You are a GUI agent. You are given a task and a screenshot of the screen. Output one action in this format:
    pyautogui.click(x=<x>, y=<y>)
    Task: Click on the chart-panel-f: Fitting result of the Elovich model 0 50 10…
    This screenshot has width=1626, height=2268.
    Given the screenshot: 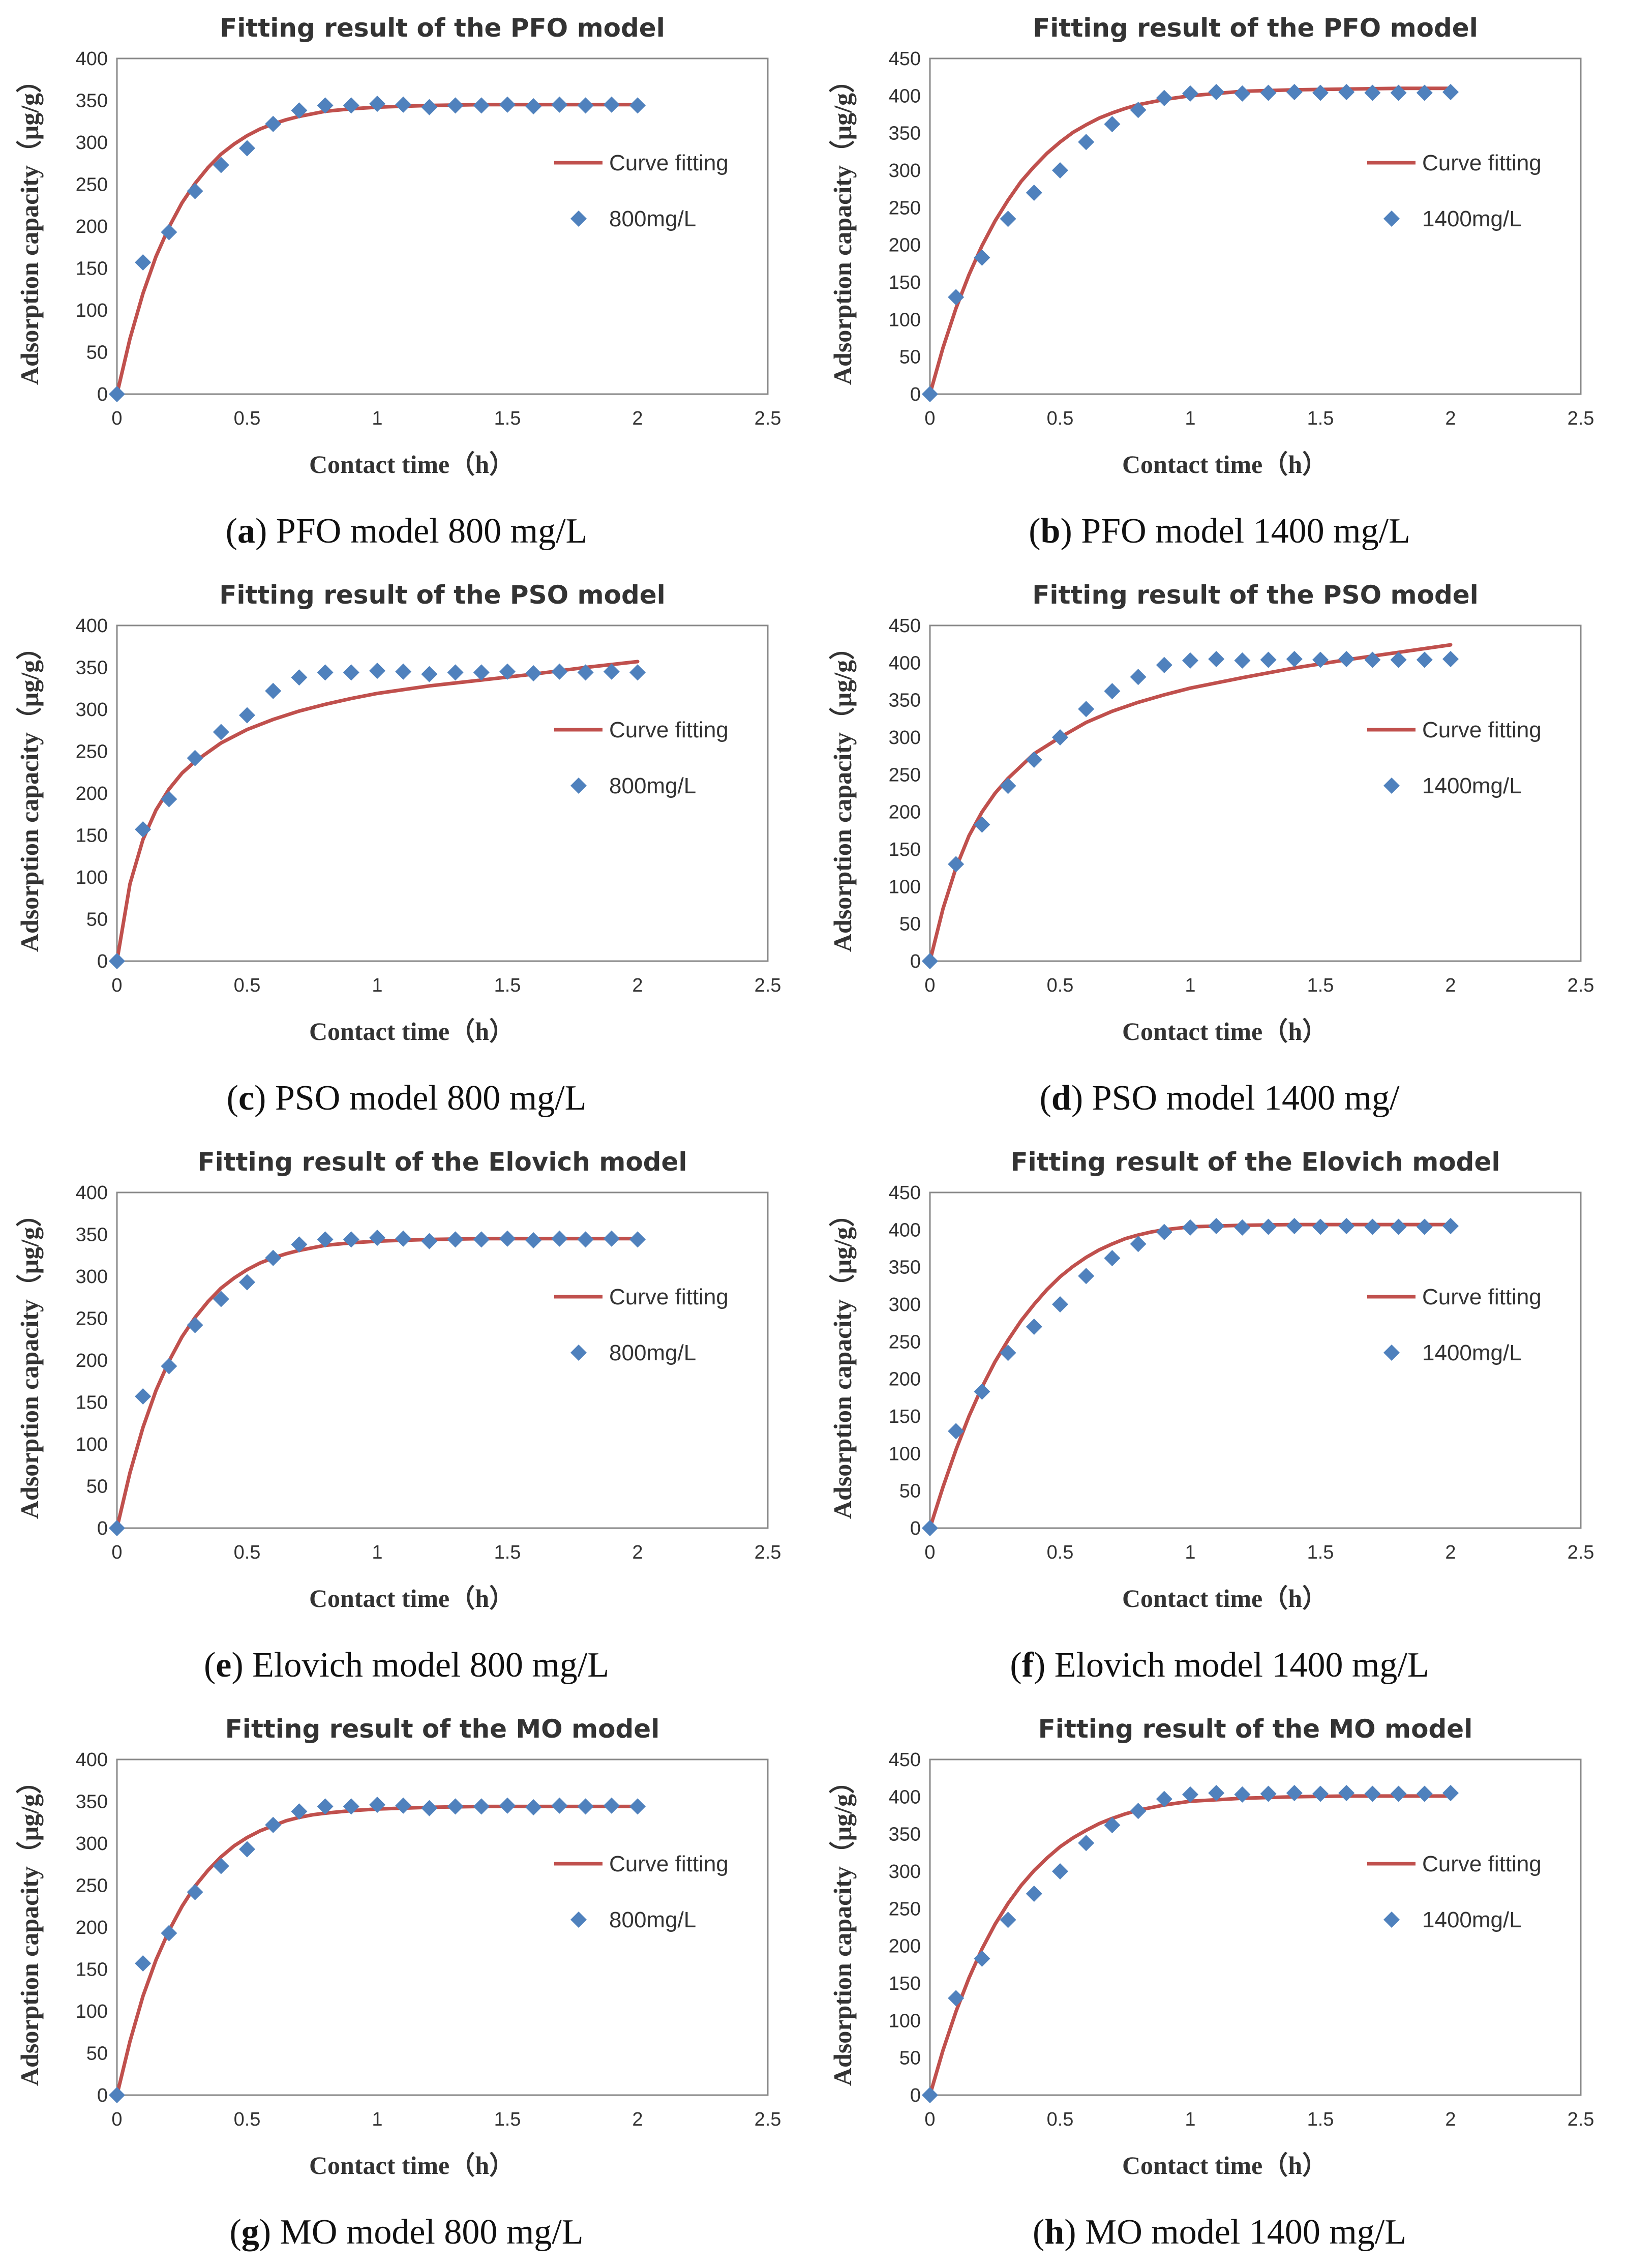 What is the action you would take?
    pyautogui.click(x=1219, y=1417)
    